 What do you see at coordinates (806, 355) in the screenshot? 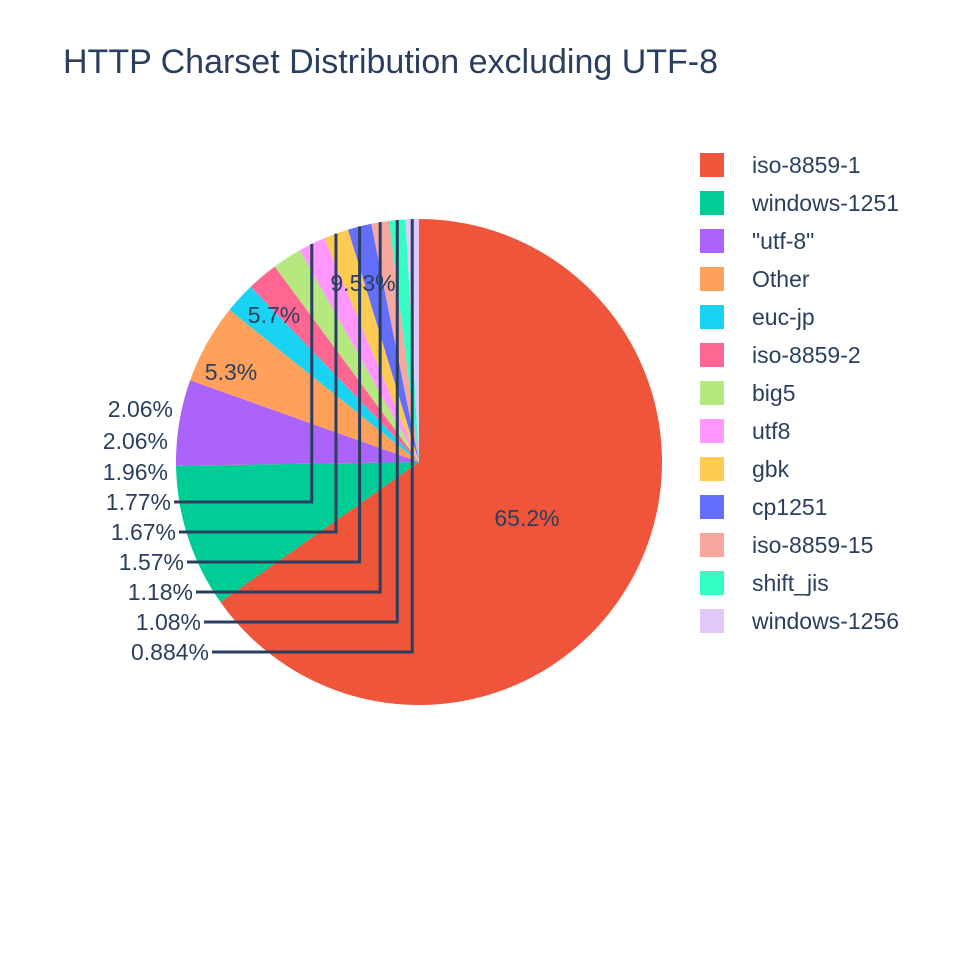
I see `legend-label-iso-8859-2: iso-8859-2` at bounding box center [806, 355].